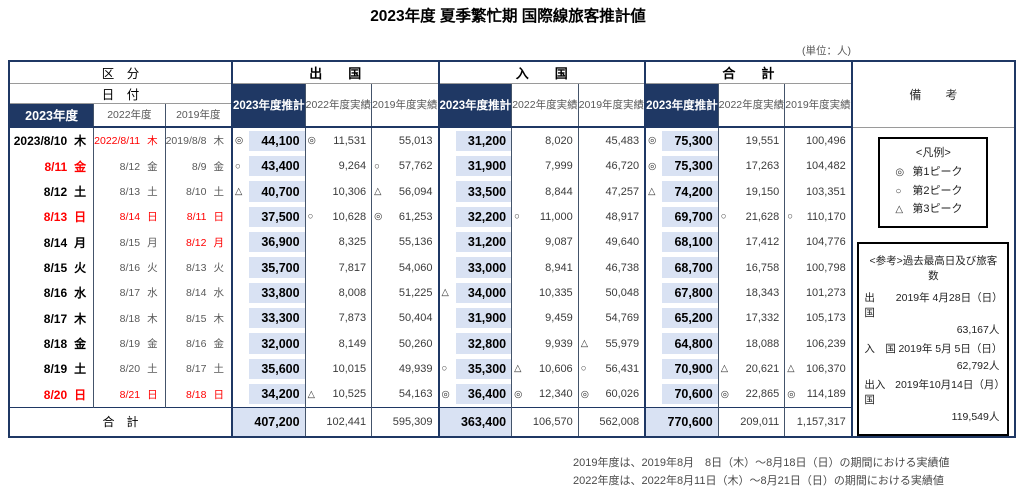  Describe the element at coordinates (349, 394) in the screenshot. I see `passenger-value: 10,525` at that location.